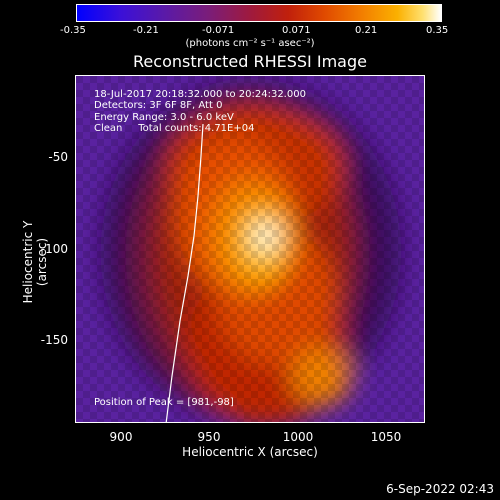  Describe the element at coordinates (73, 30) in the screenshot. I see `colorbar-tick: -0.35` at that location.